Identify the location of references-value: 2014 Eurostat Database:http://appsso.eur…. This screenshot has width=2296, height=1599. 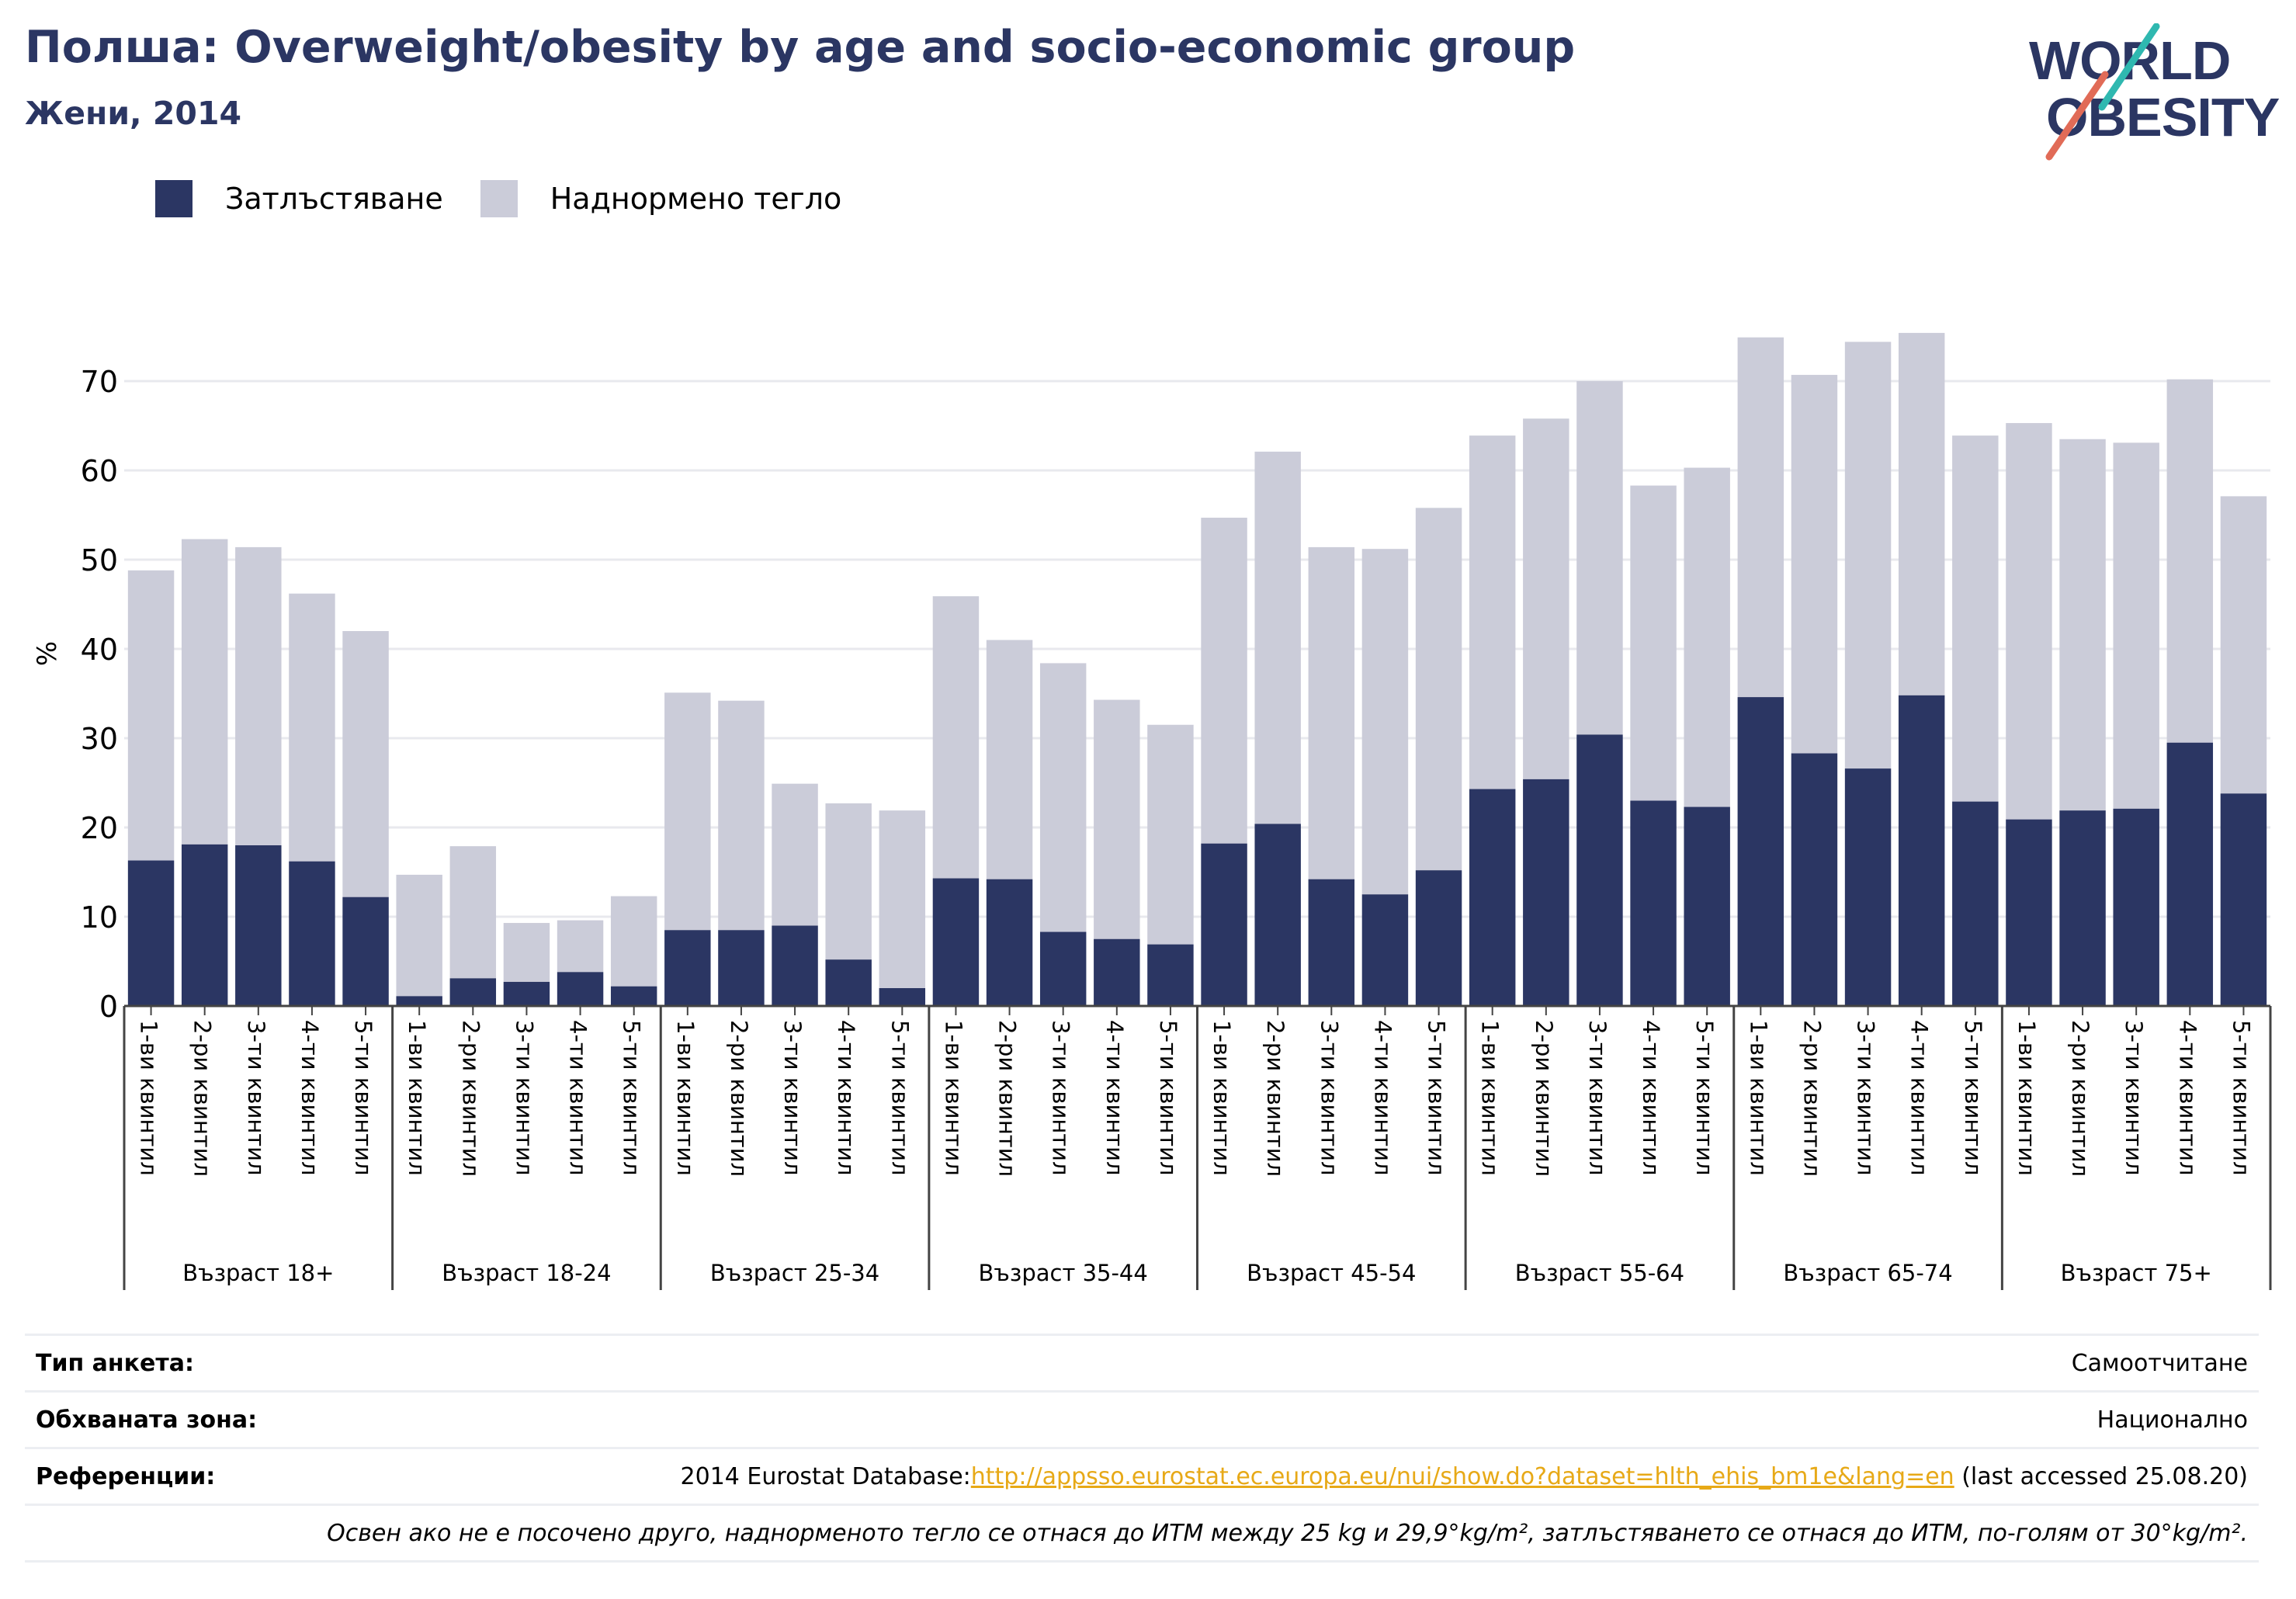
(1464, 1476).